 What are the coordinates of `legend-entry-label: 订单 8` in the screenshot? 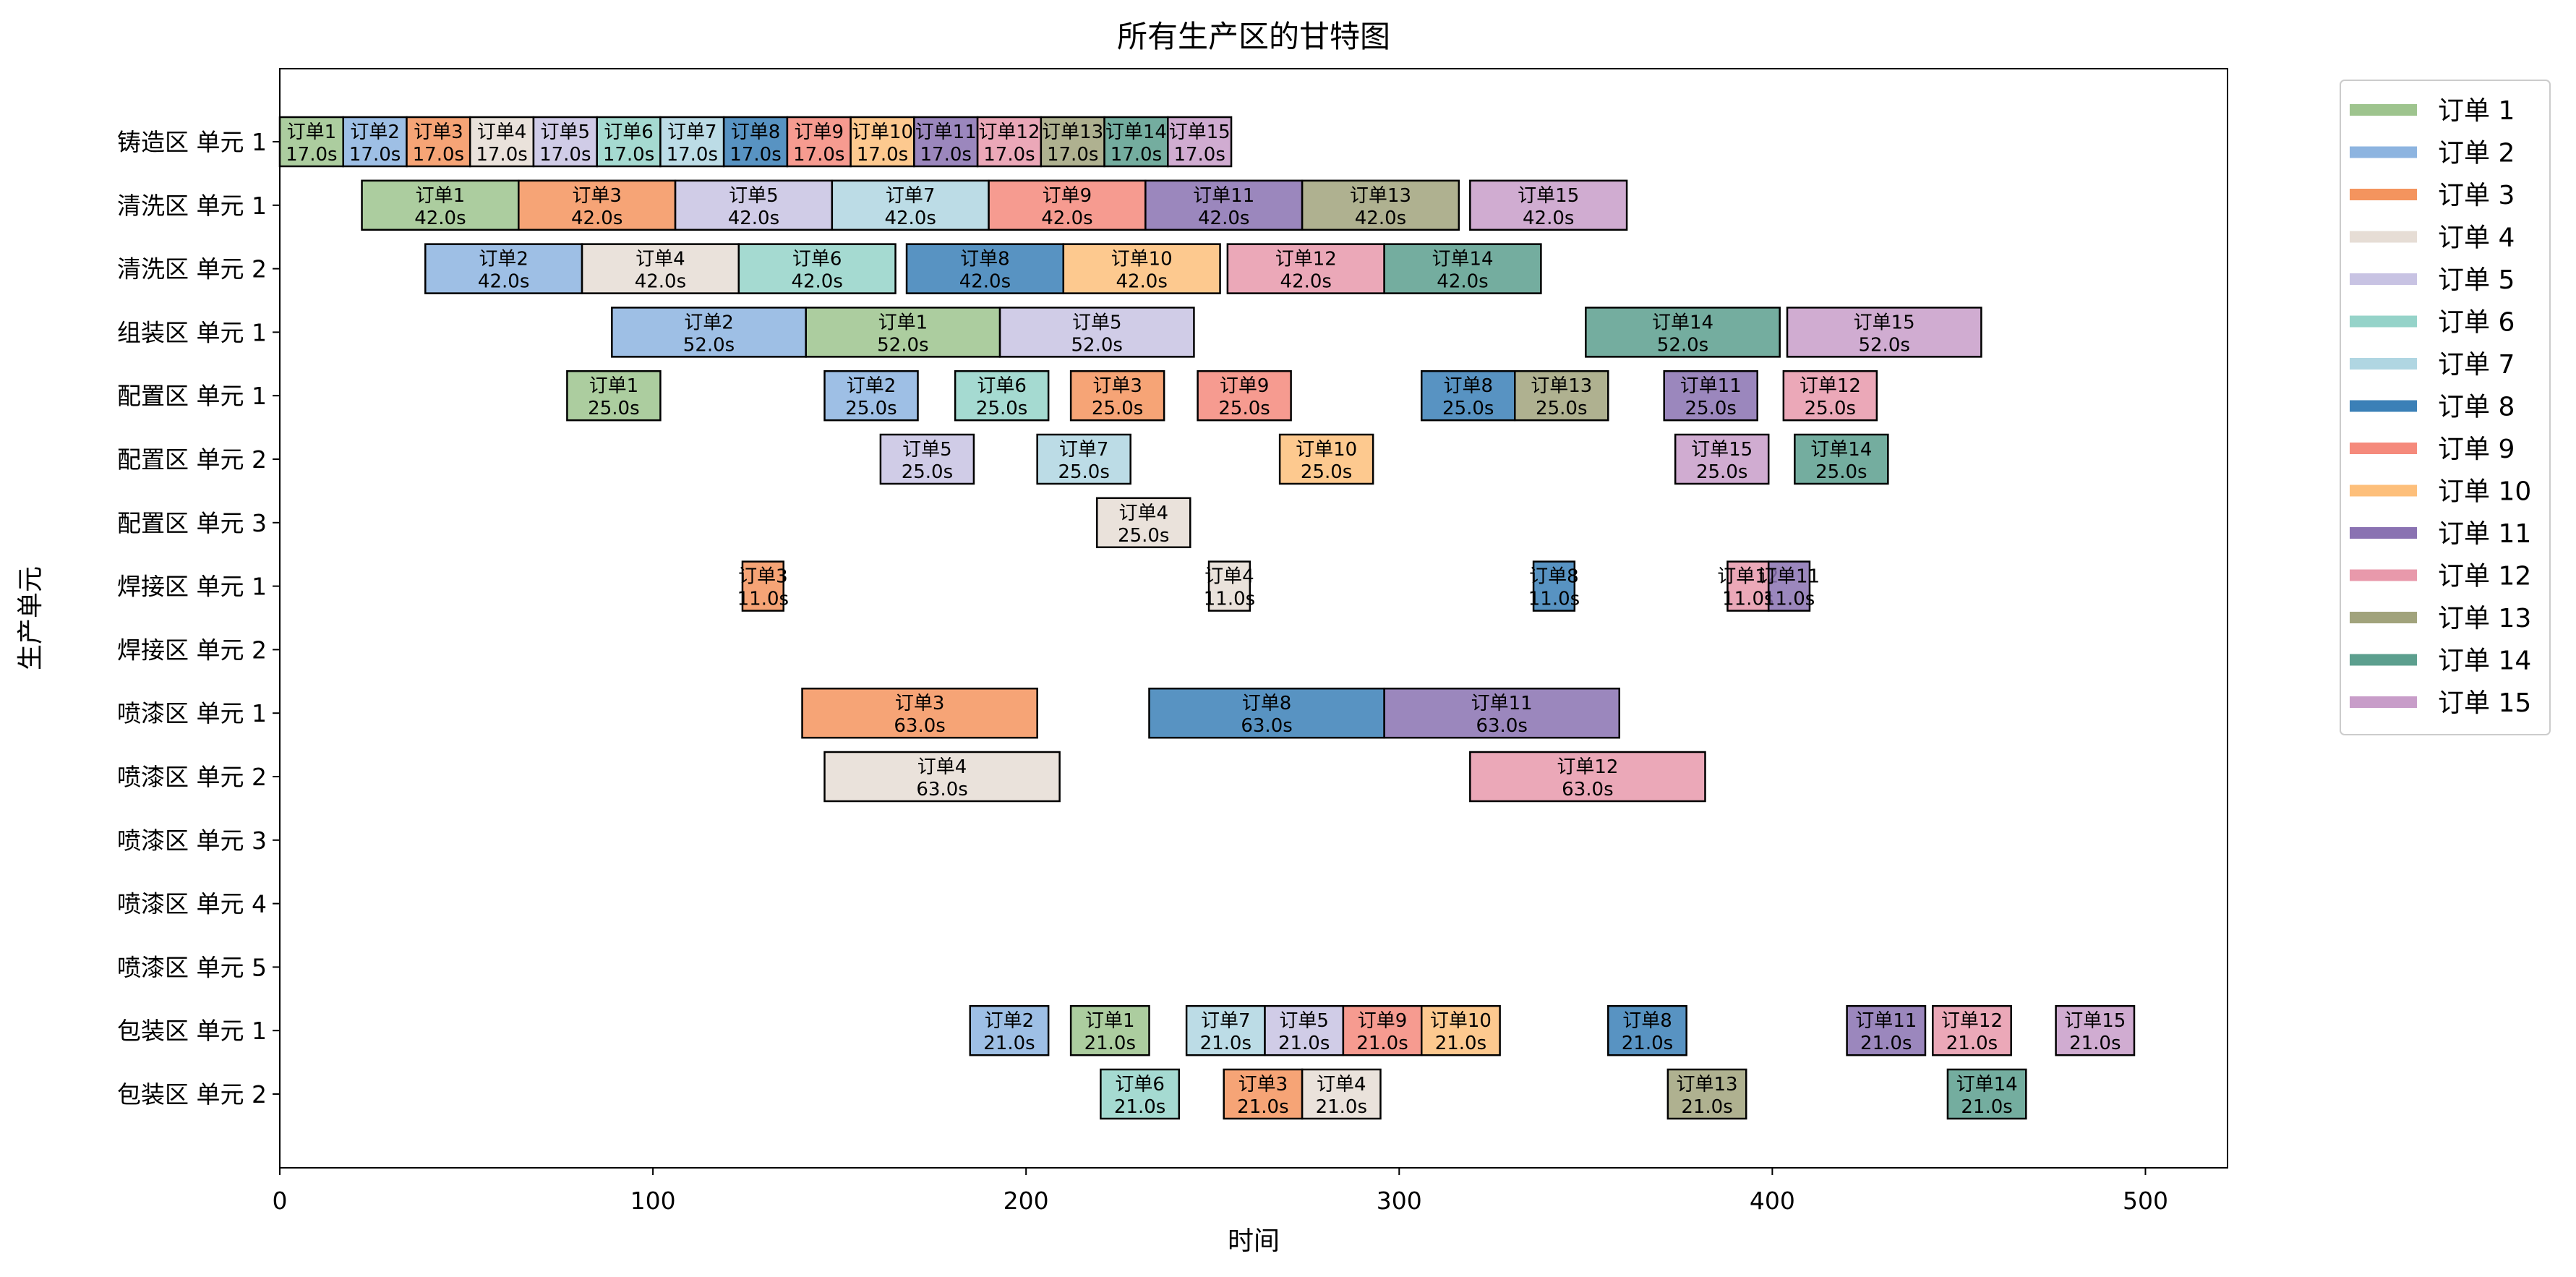 It's located at (2476, 407).